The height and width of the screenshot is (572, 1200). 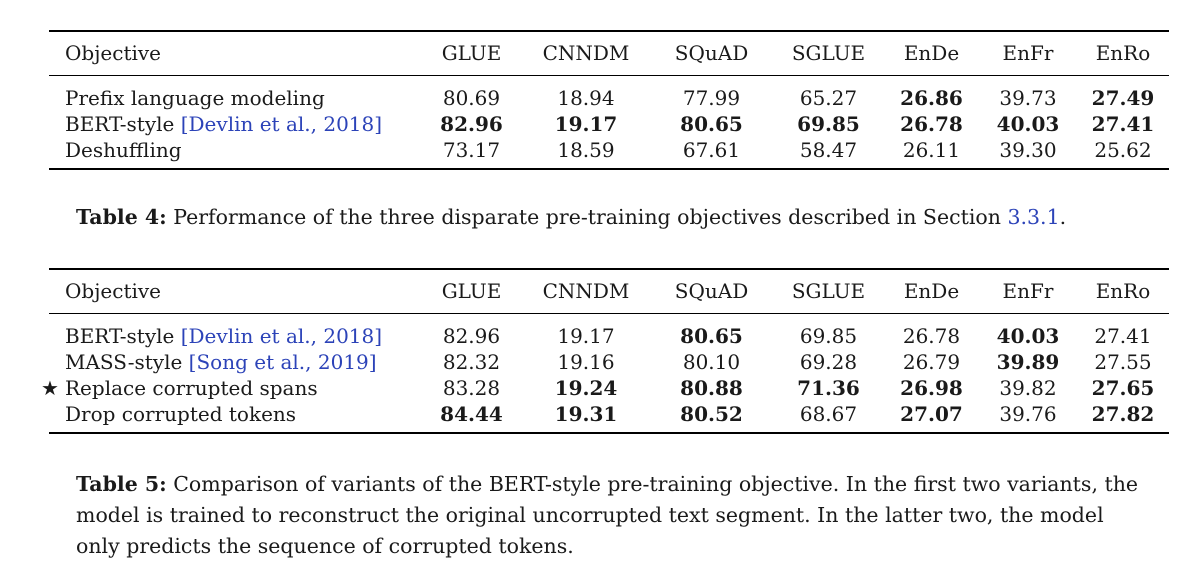 What do you see at coordinates (1063, 217) in the screenshot?
I see `caption-end: .` at bounding box center [1063, 217].